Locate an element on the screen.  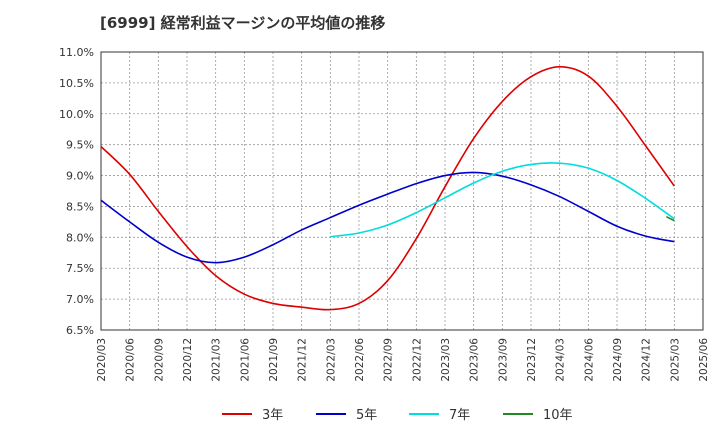
x-tick-label: 2021/06 is located at coordinates (245, 360).